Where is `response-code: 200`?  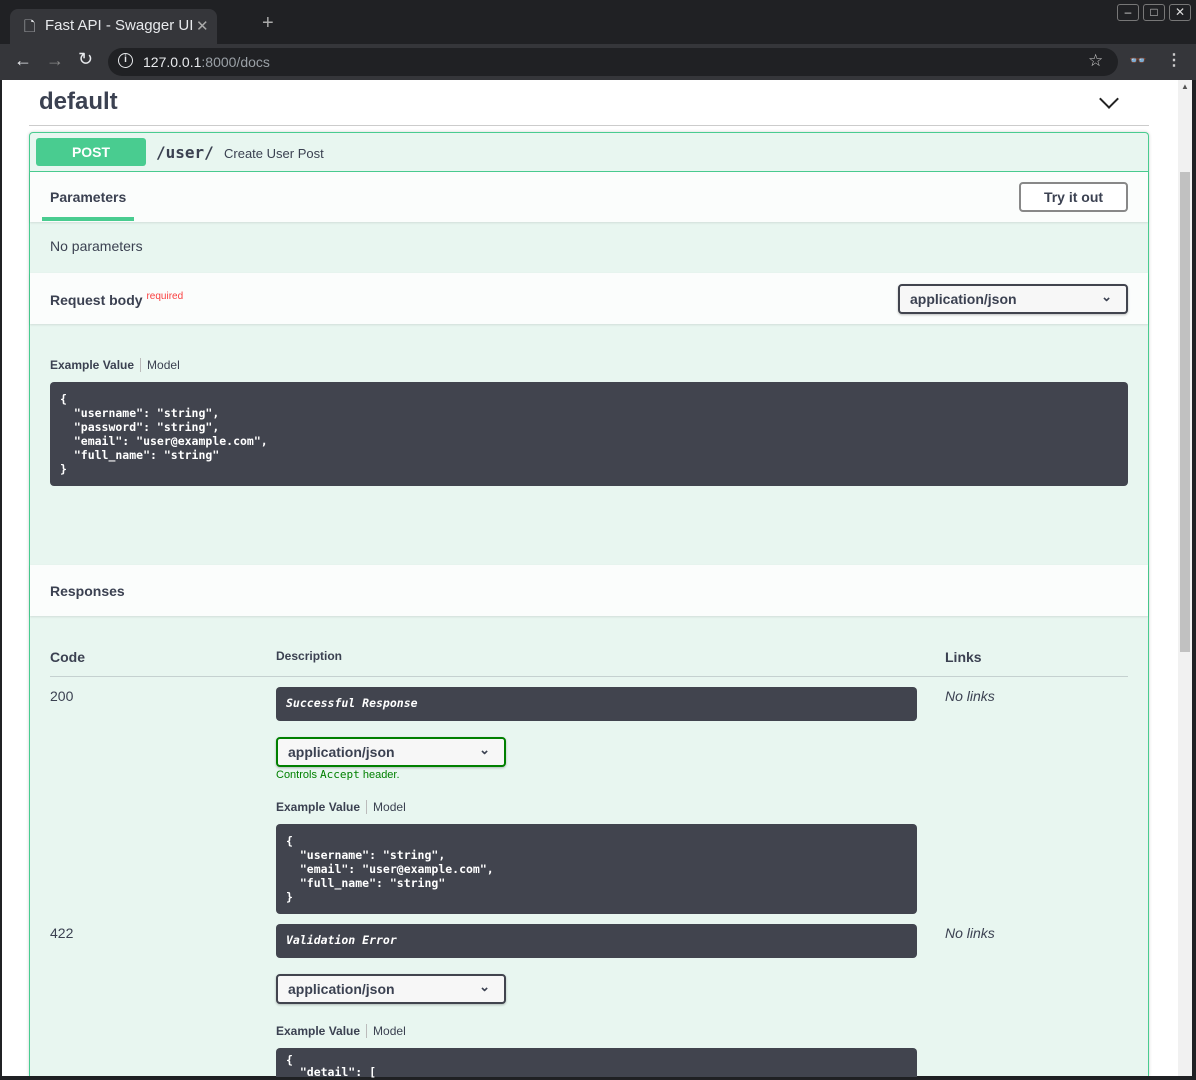
response-code: 200 is located at coordinates (62, 696).